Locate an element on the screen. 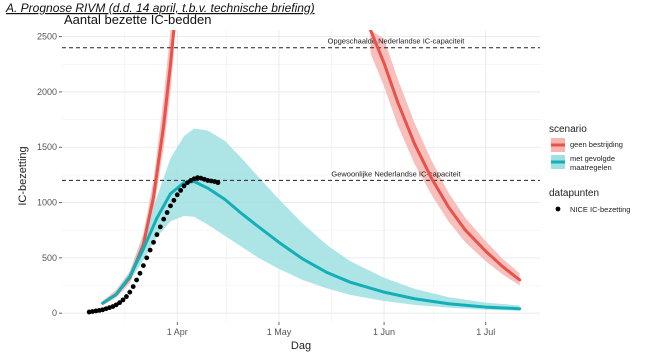 The image size is (669, 357). y-tick-label: 1500 is located at coordinates (47, 147).